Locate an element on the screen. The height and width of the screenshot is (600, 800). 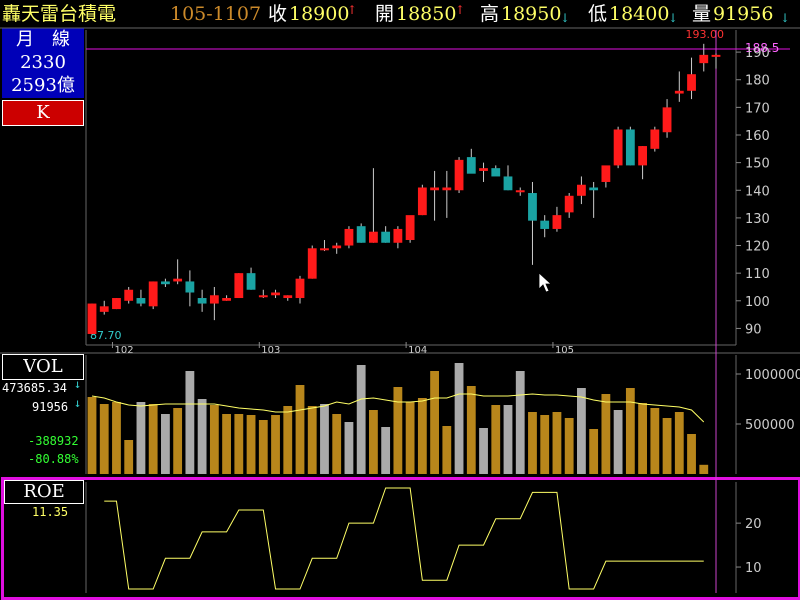
vol-avg-down-icon: ↓ is located at coordinates (78, 384).